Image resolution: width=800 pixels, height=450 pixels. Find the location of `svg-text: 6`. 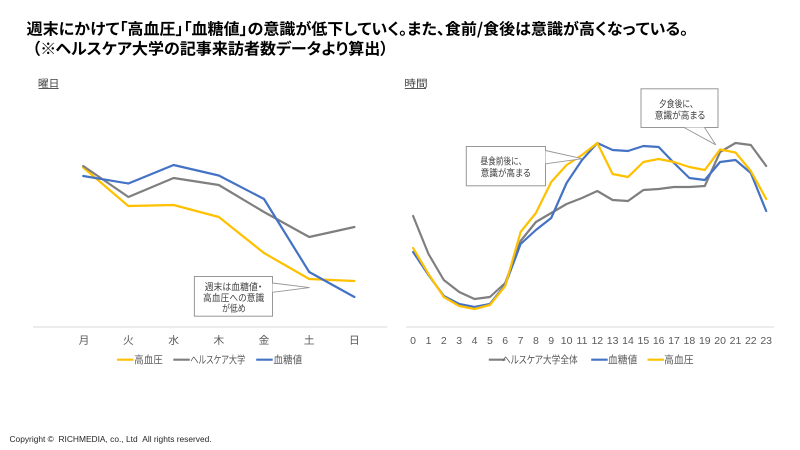

svg-text: 6 is located at coordinates (505, 341).